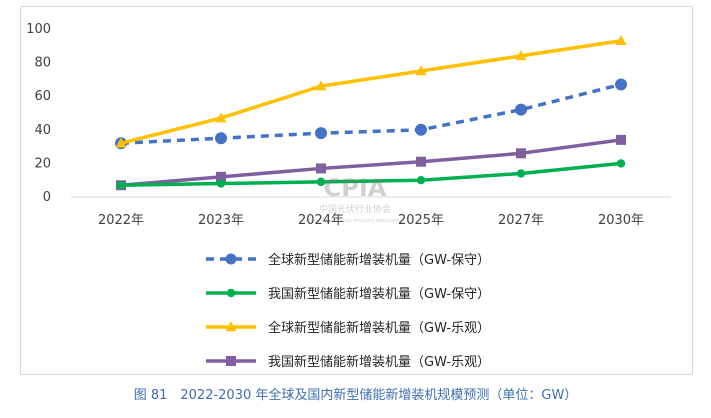  What do you see at coordinates (521, 220) in the screenshot?
I see `x-tick-label: 2027年` at bounding box center [521, 220].